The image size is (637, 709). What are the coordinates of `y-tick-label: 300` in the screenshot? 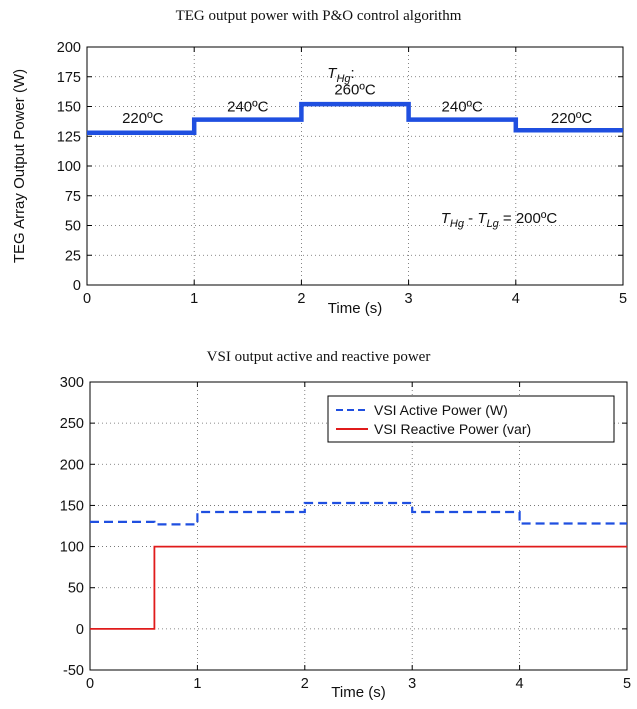 It's located at (72, 383).